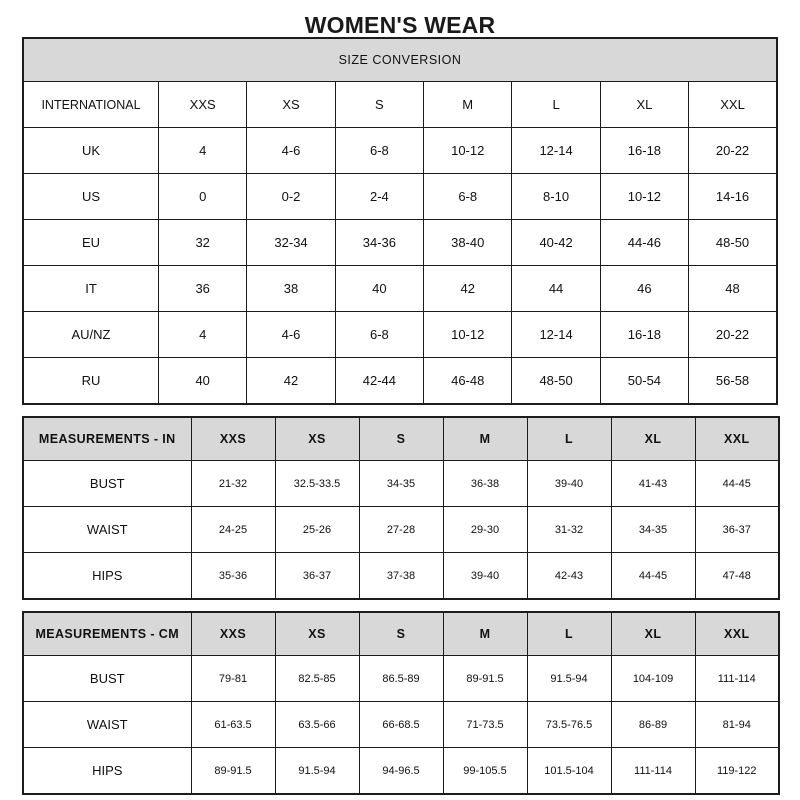  Describe the element at coordinates (107, 633) in the screenshot. I see `column-header-measurements-cm: MEASUREMENTS - CM` at that location.